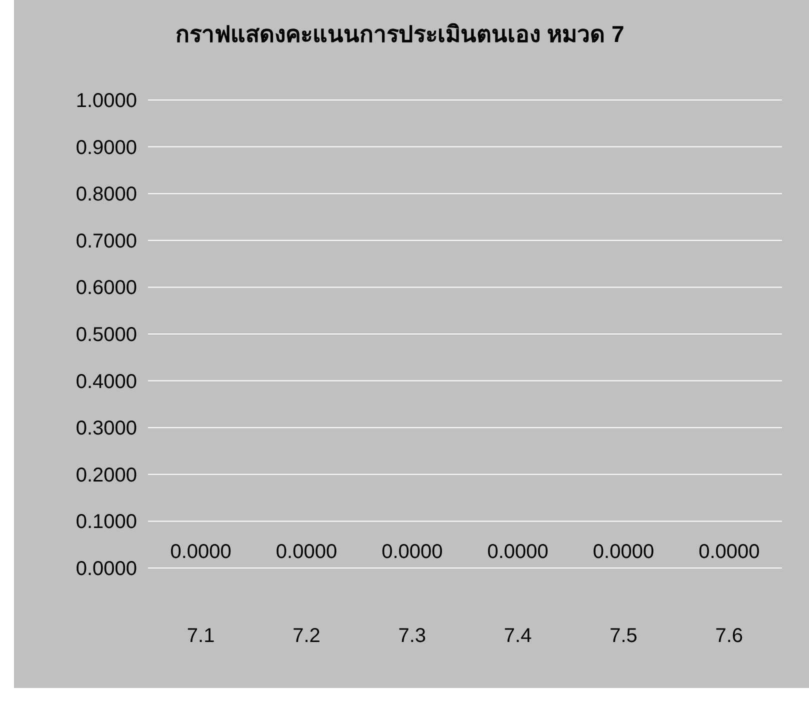 The height and width of the screenshot is (701, 809). What do you see at coordinates (106, 522) in the screenshot?
I see `y-tick-label: 0.1000` at bounding box center [106, 522].